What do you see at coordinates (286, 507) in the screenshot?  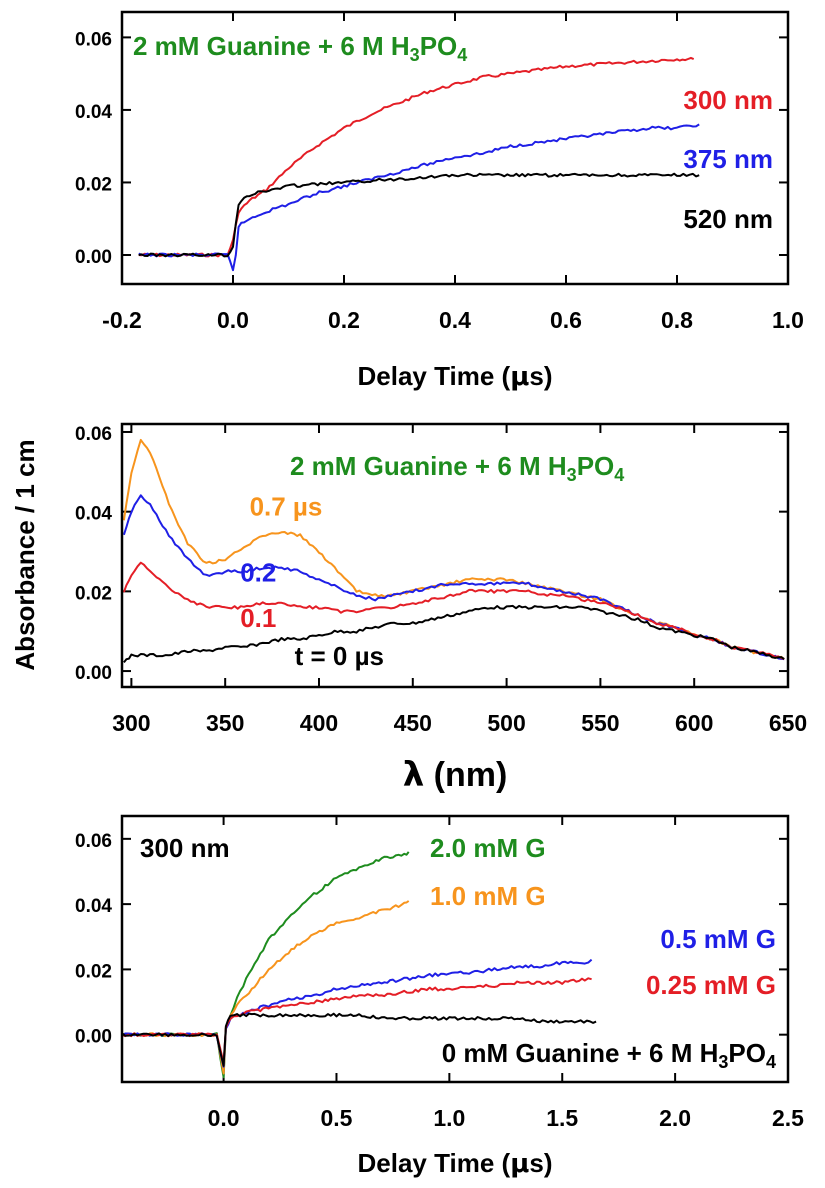 I see `series-label: 0.7 µs` at bounding box center [286, 507].